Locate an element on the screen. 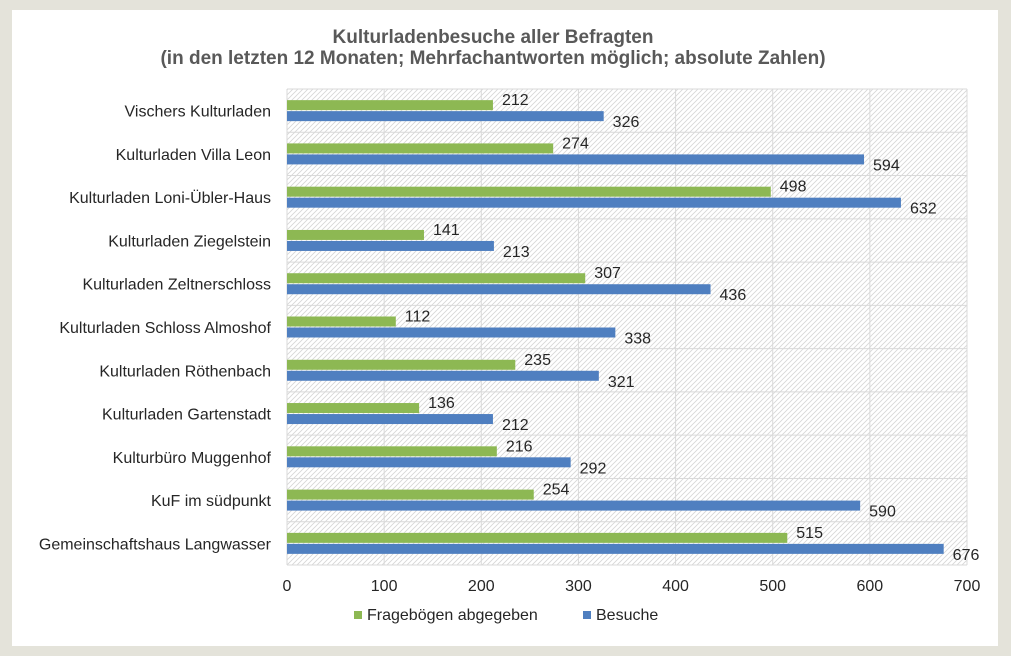 Image resolution: width=1011 pixels, height=656 pixels. category-label: Kulturbüro Muggenhof is located at coordinates (192, 458).